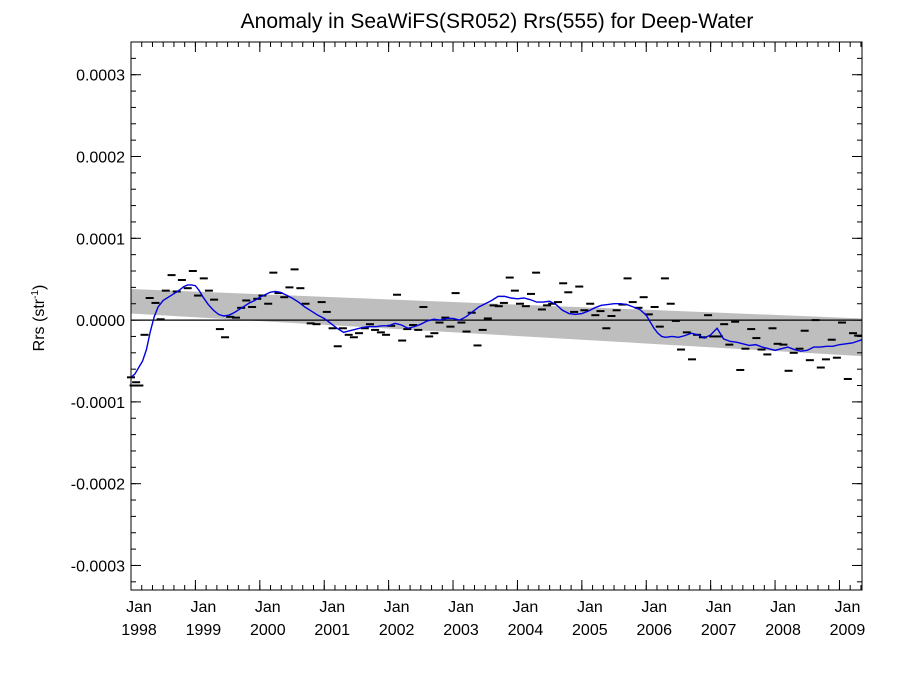  What do you see at coordinates (98, 403) in the screenshot?
I see `y-tick-label: -0.0001` at bounding box center [98, 403].